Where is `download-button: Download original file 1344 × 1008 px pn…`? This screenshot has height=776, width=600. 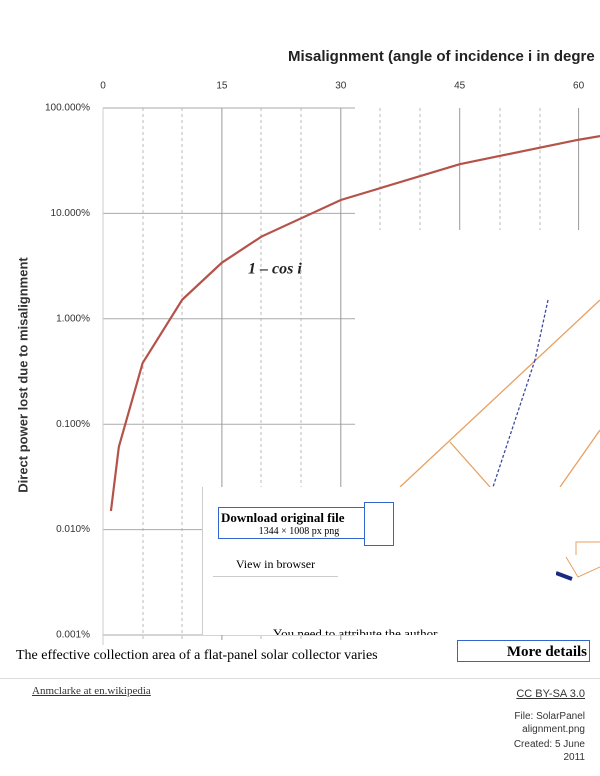
download-button: Download original file 1344 × 1008 px pn… is located at coordinates (299, 523).